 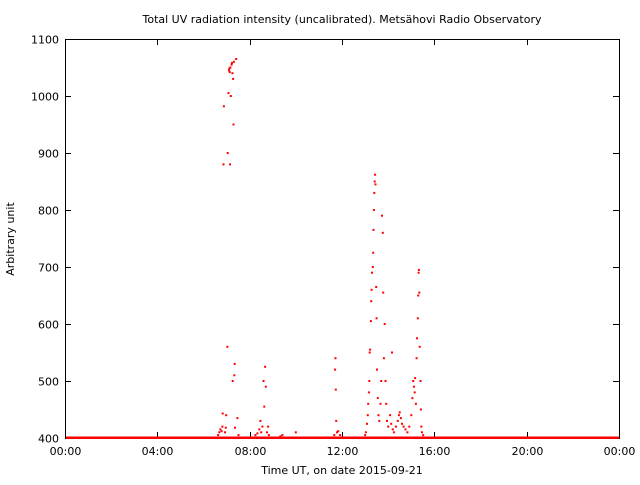 I want to click on x-tick-label: 04:00, so click(x=158, y=451).